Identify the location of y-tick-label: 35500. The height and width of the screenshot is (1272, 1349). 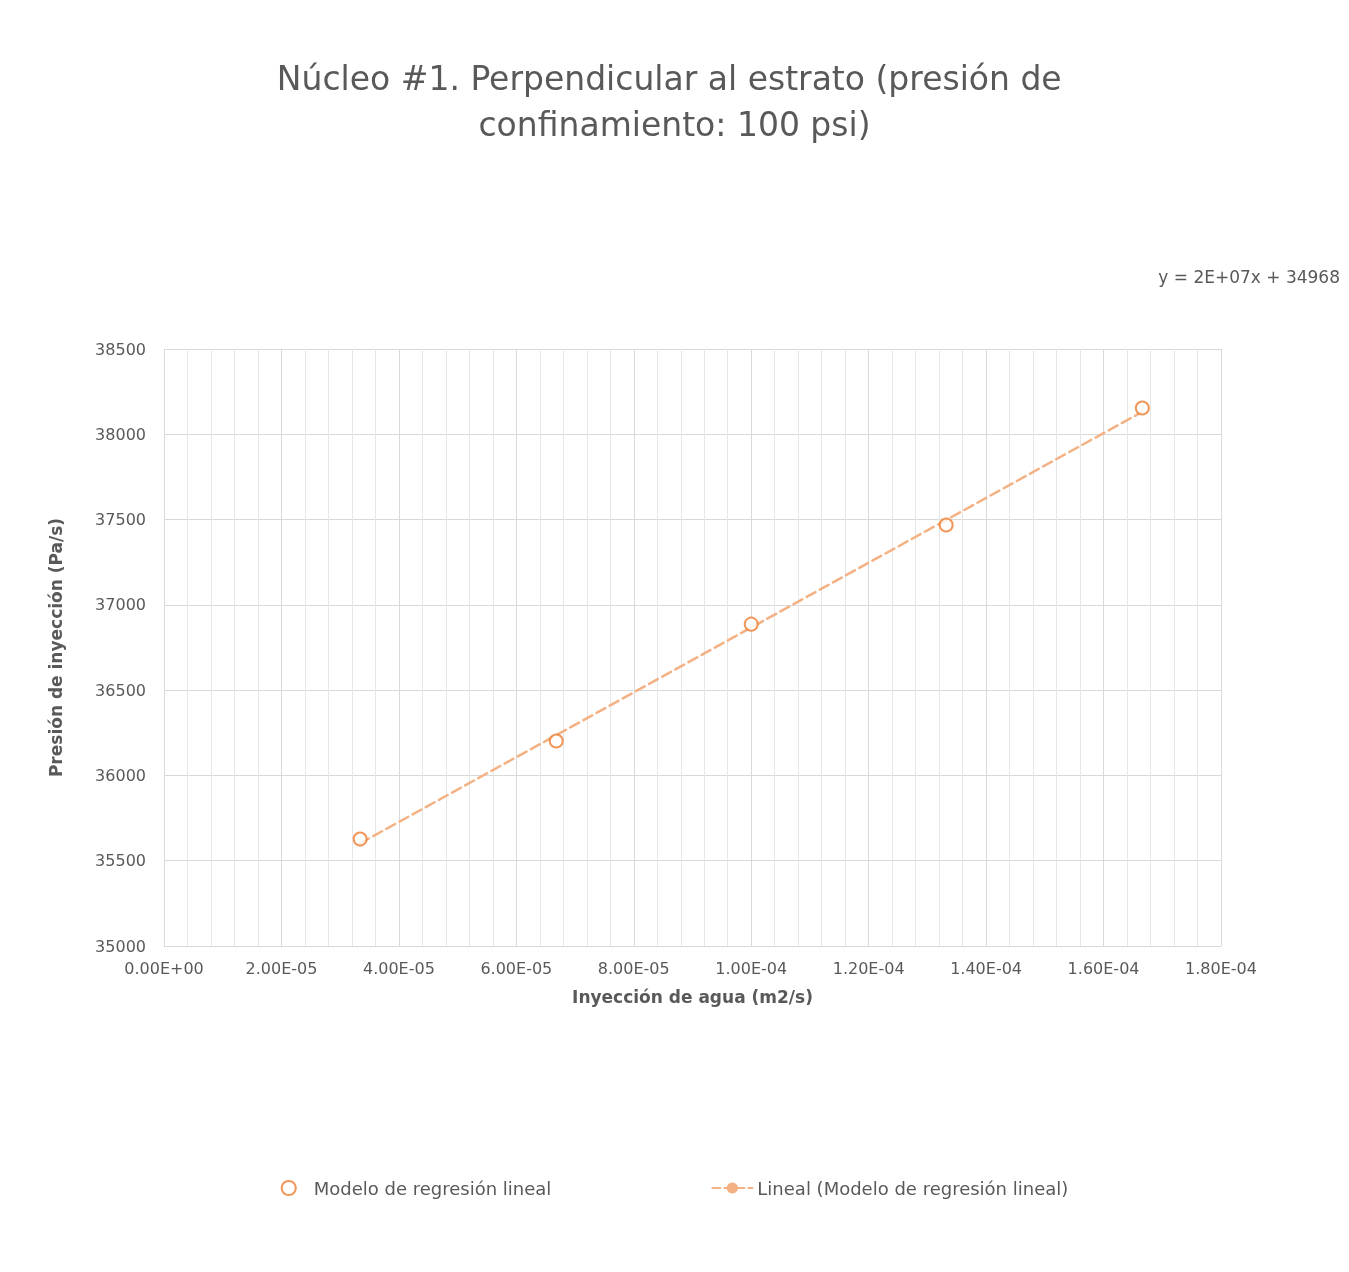
(120, 861).